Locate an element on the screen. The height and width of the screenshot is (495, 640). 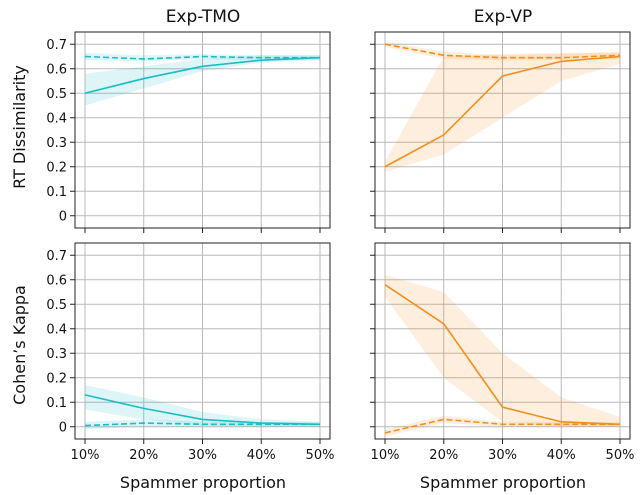
column-title-exp-tmo: Exp-TMO is located at coordinates (203, 17).